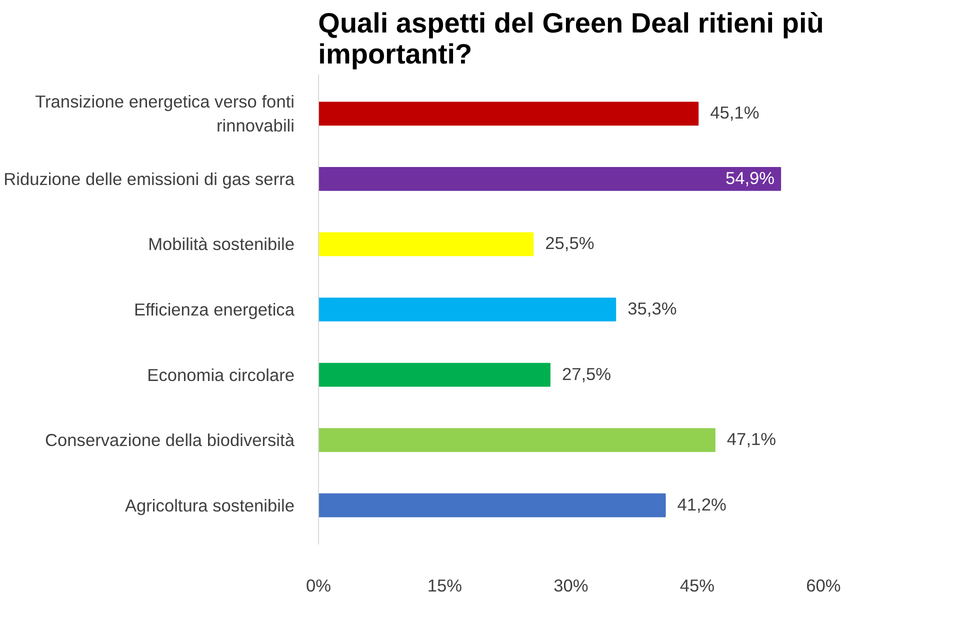  I want to click on data-label: 25,5%, so click(569, 243).